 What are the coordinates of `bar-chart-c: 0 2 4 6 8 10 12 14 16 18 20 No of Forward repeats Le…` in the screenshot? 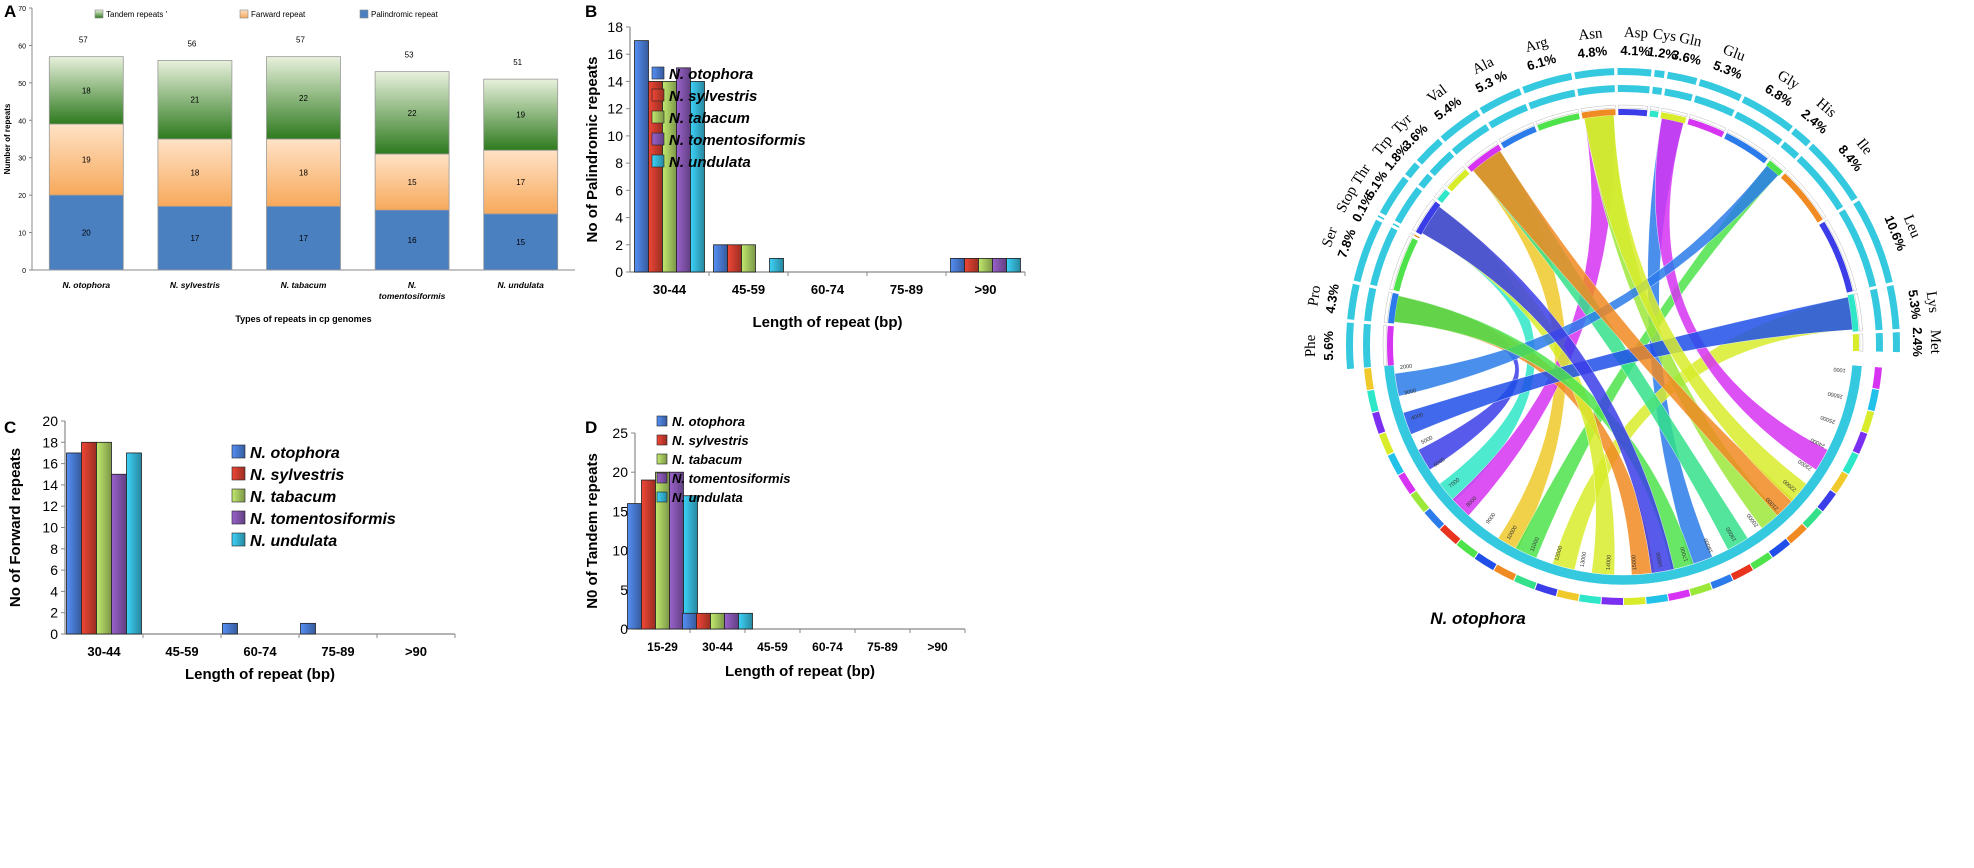 It's located at (231, 549).